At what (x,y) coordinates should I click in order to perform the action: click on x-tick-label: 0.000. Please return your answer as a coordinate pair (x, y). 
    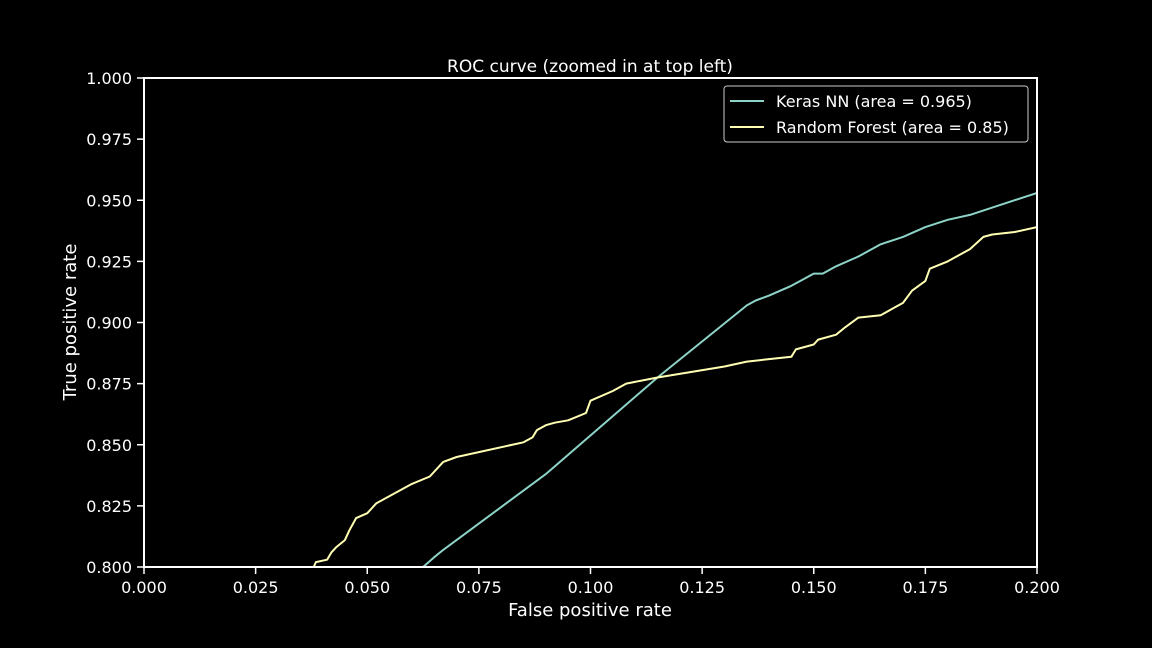
    Looking at the image, I should click on (144, 587).